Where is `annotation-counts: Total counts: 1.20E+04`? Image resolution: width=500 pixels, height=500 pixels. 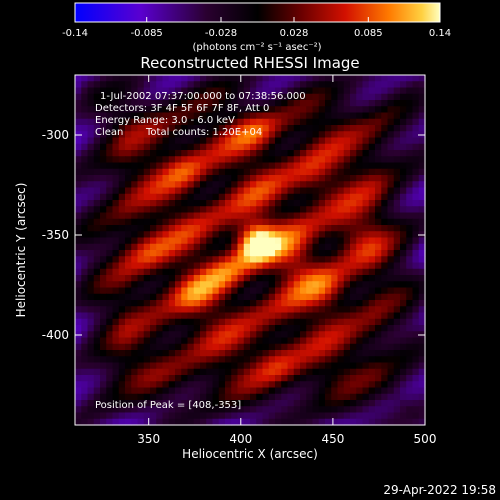
annotation-counts: Total counts: 1.20E+04 is located at coordinates (203, 132).